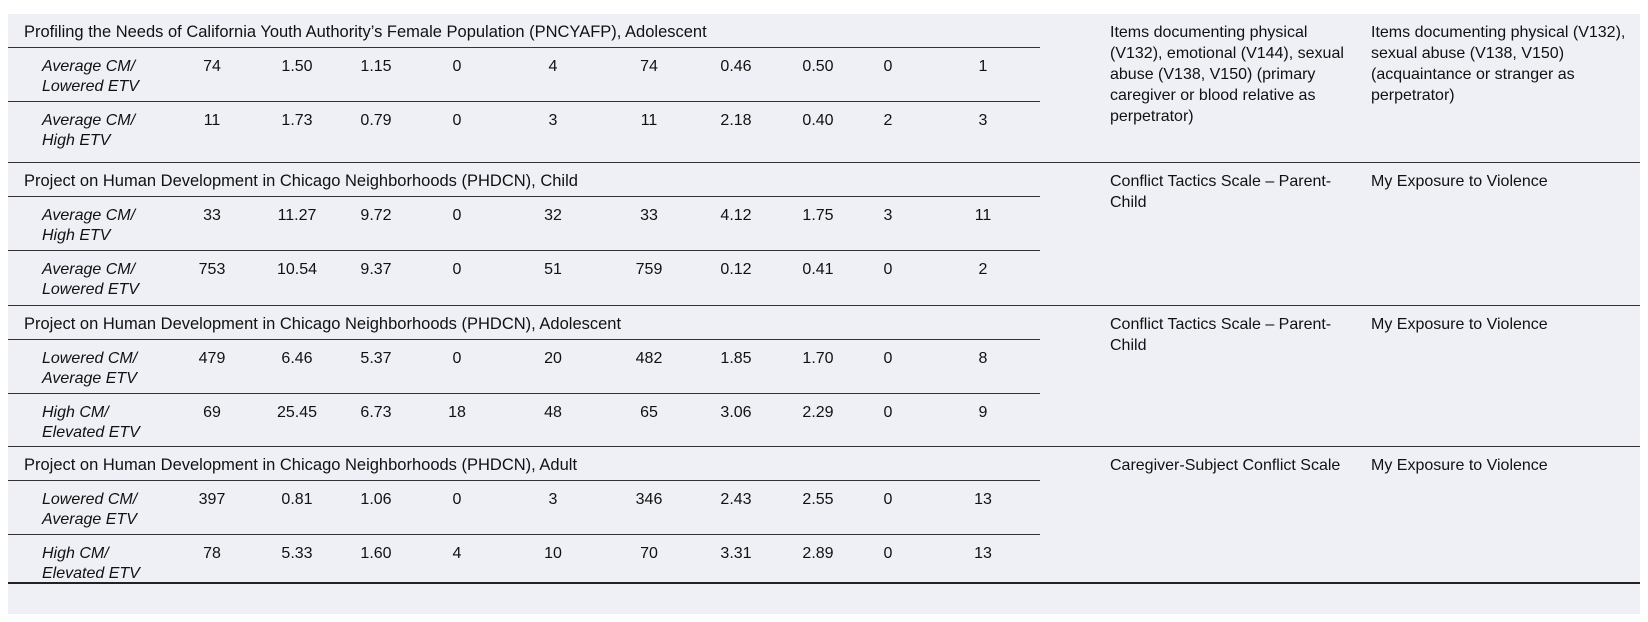  I want to click on table-cell: 69, so click(212, 412).